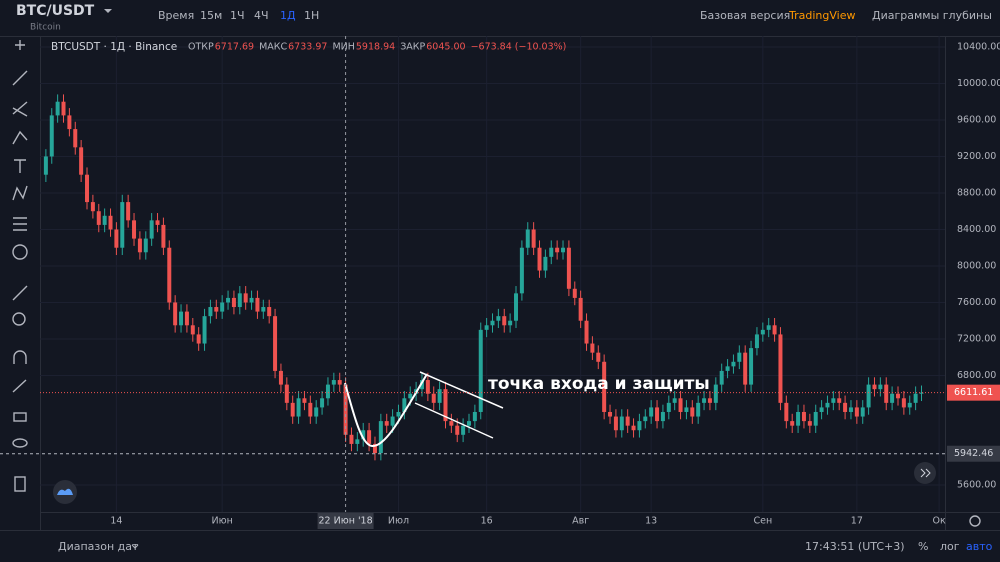  What do you see at coordinates (98, 546) in the screenshot?
I see `date-range: Диапазон дат` at bounding box center [98, 546].